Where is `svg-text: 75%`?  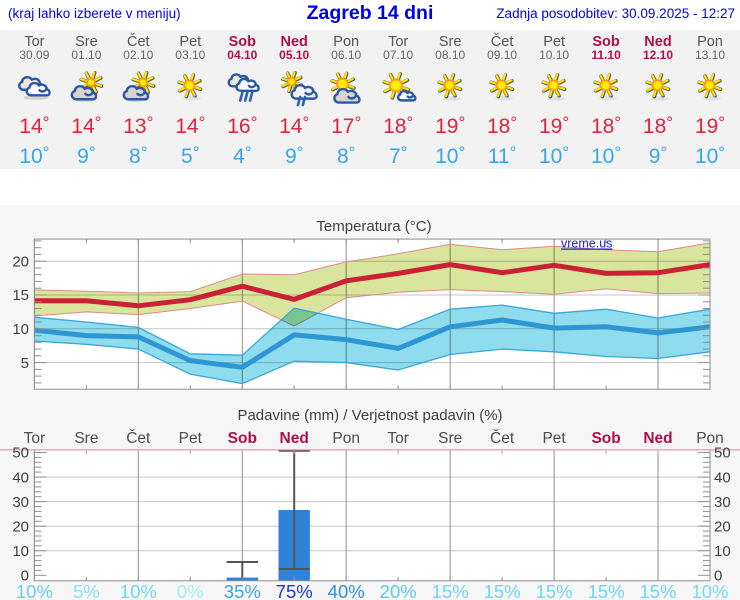 svg-text: 75% is located at coordinates (294, 590).